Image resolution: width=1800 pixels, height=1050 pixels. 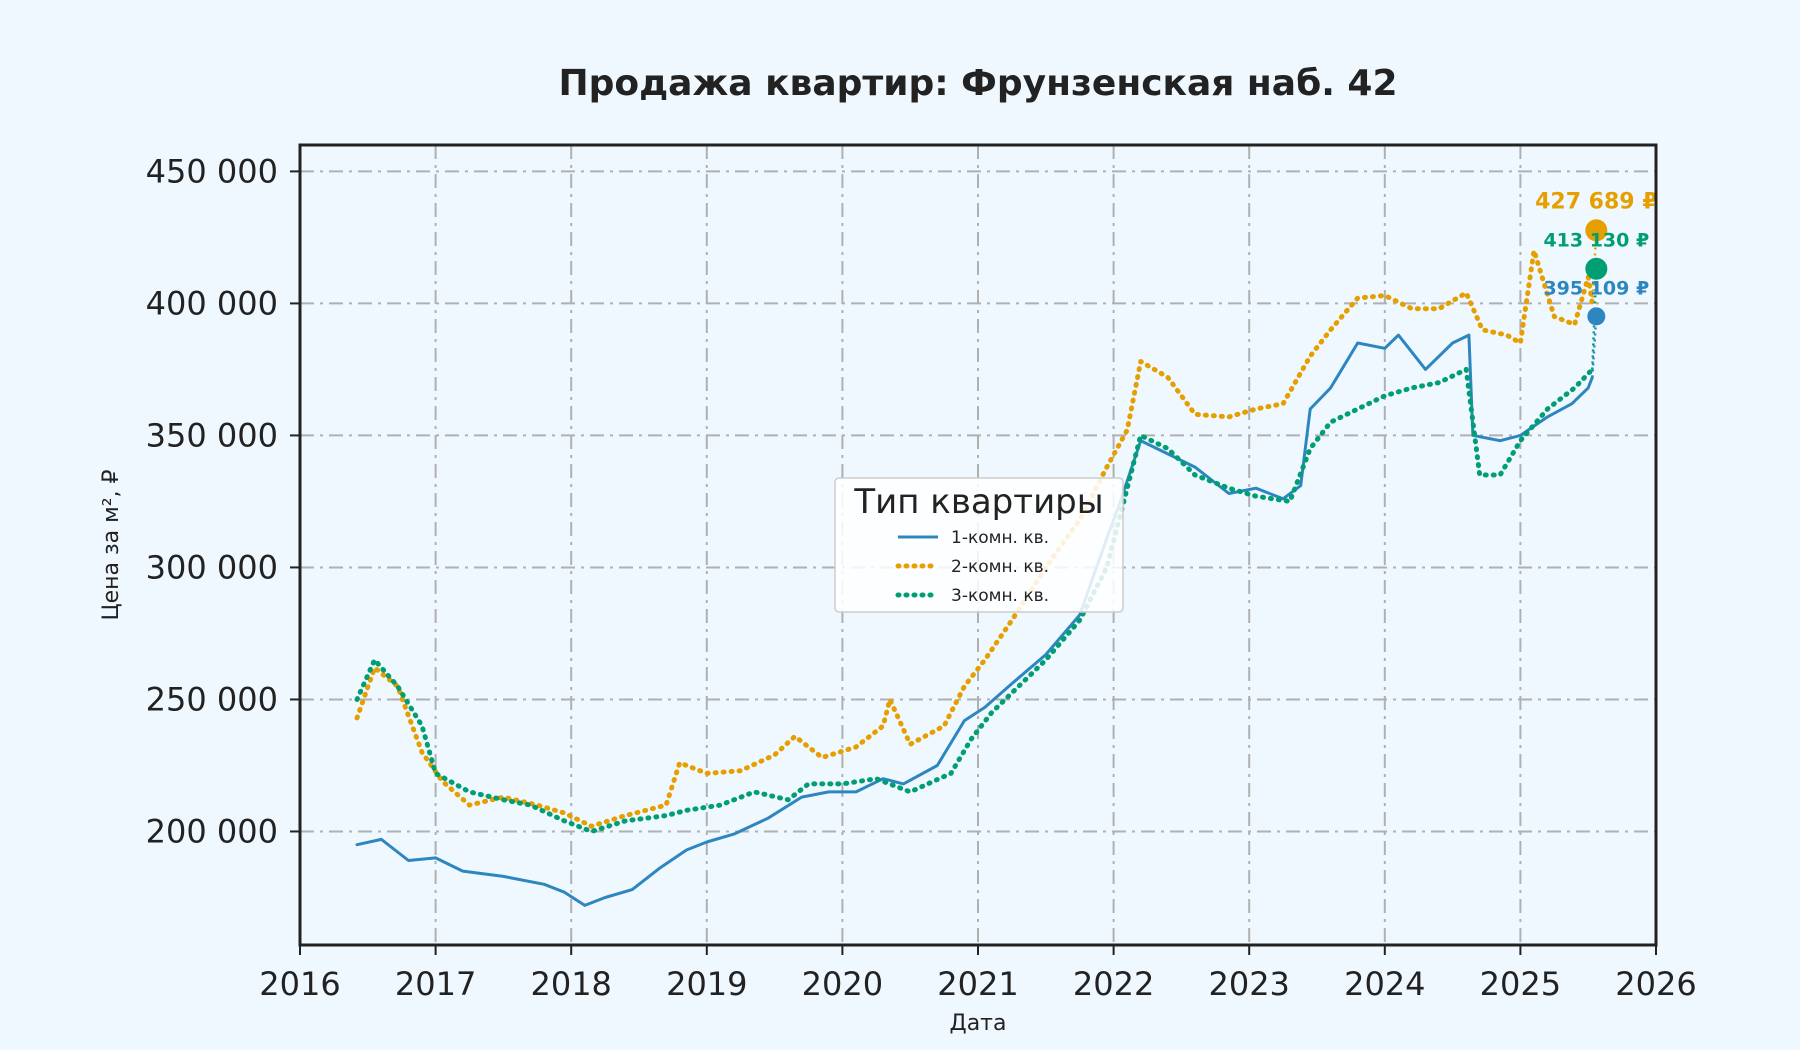 I want to click on x-tick-label: 2019, so click(x=706, y=984).